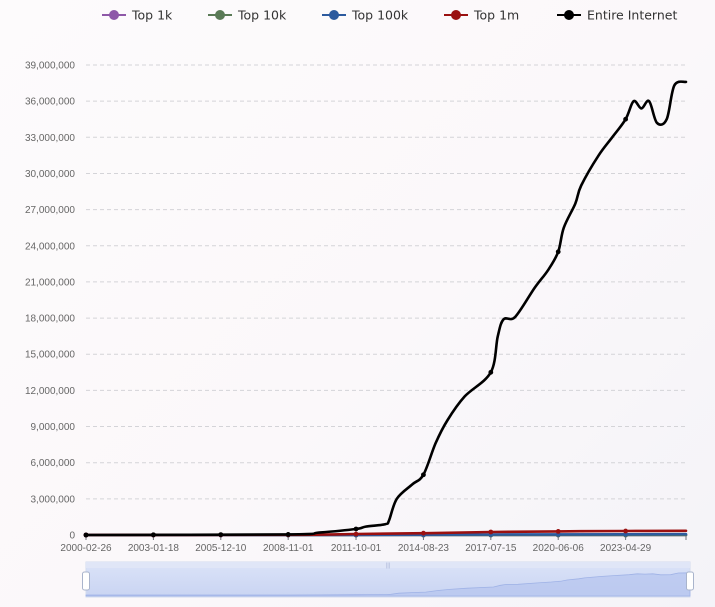 The width and height of the screenshot is (715, 607). What do you see at coordinates (50, 174) in the screenshot?
I see `y-tick-label: 30,000,000` at bounding box center [50, 174].